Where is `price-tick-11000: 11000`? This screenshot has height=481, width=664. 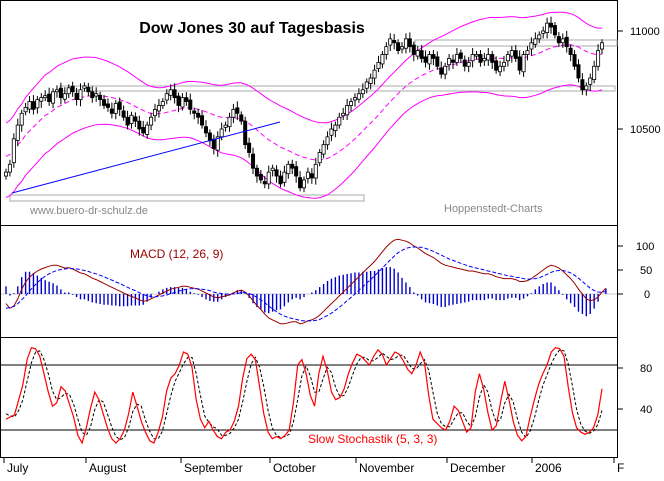 price-tick-11000: 11000 is located at coordinates (645, 32).